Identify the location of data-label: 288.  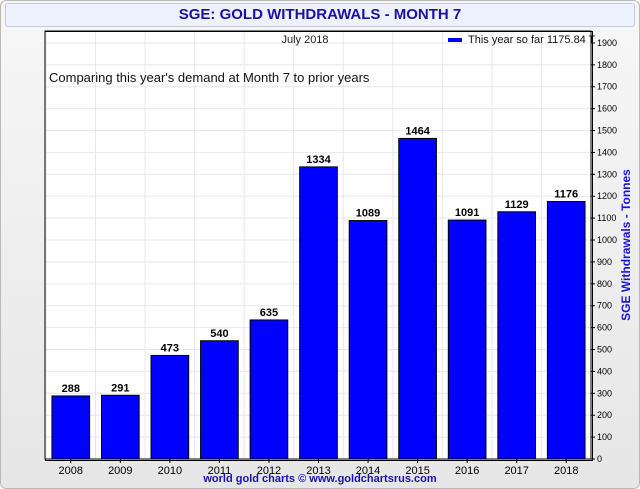
(71, 389).